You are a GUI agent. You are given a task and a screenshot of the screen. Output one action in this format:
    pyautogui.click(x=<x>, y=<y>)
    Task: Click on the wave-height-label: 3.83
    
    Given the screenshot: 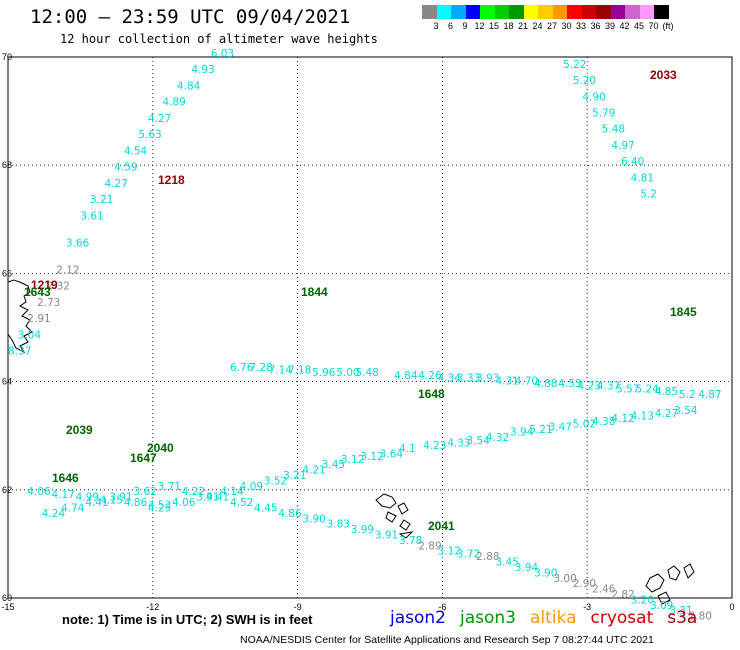 What is the action you would take?
    pyautogui.click(x=338, y=525)
    